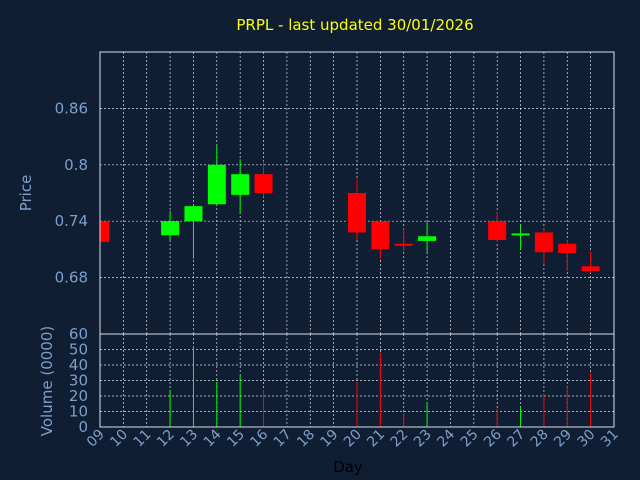 The height and width of the screenshot is (480, 640). I want to click on x-tick-label: 10, so click(119, 439).